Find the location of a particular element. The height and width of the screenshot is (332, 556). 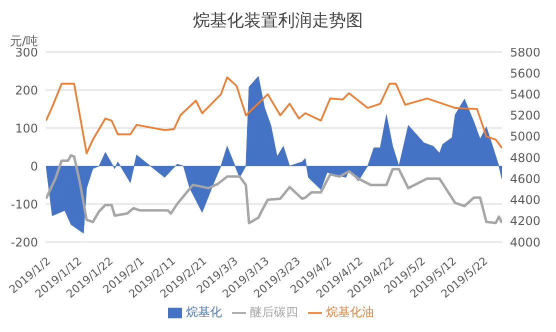

y2-tick-label: 4600 is located at coordinates (525, 179).